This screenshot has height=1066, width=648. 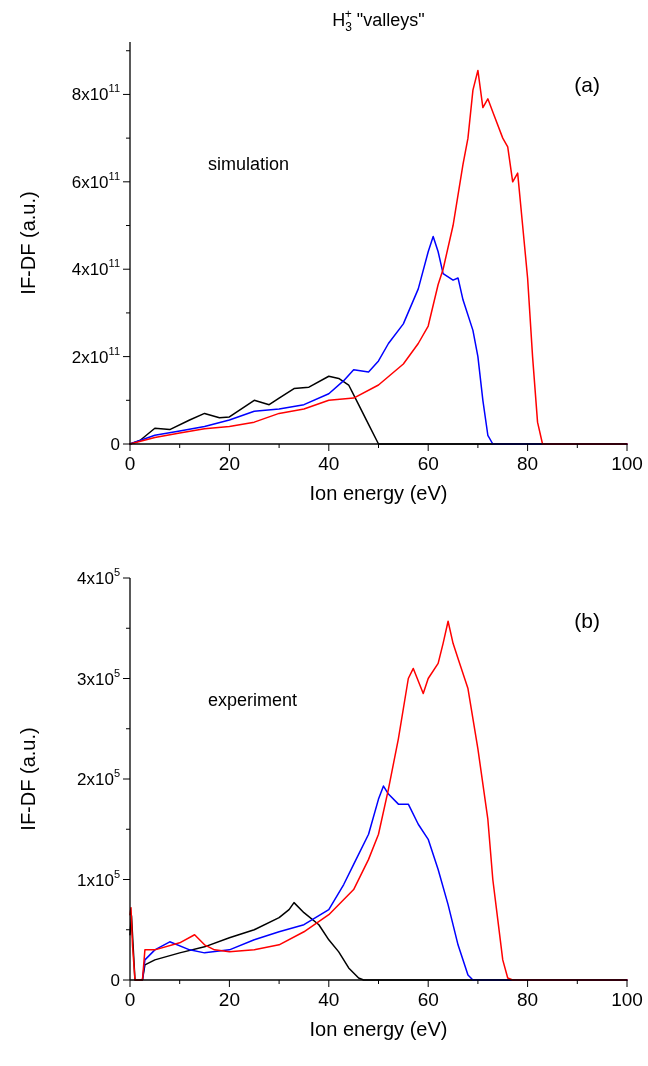 I want to click on y-tick-label: 6x10$^{11}$, so click(x=95, y=181).